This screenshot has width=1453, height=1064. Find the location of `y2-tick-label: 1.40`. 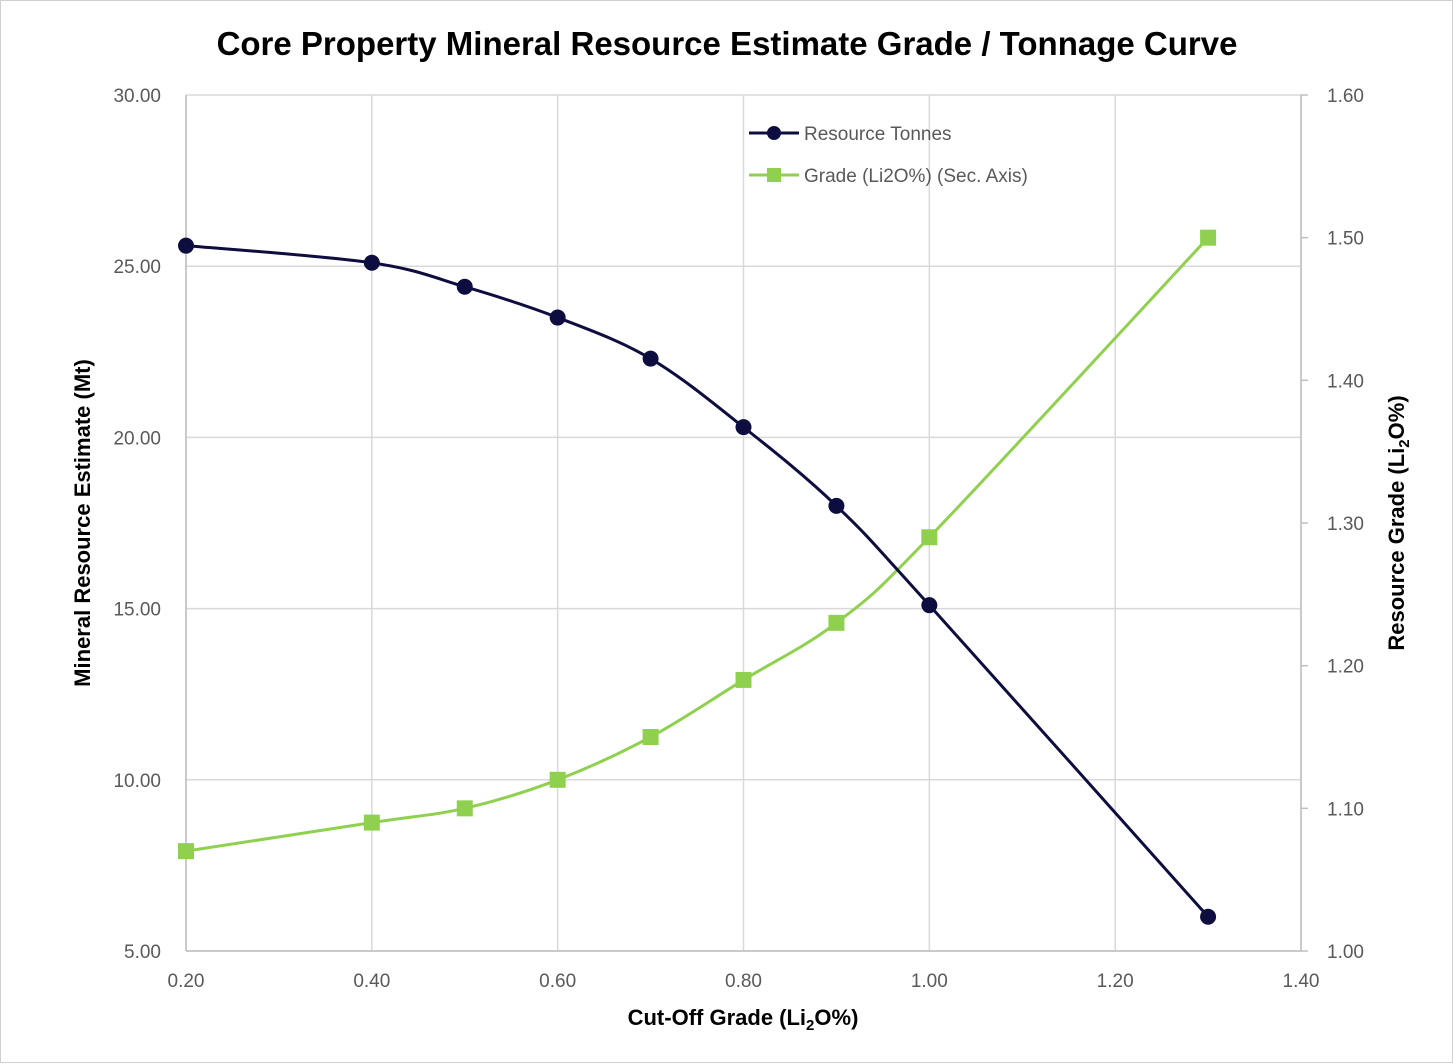

y2-tick-label: 1.40 is located at coordinates (1345, 381).